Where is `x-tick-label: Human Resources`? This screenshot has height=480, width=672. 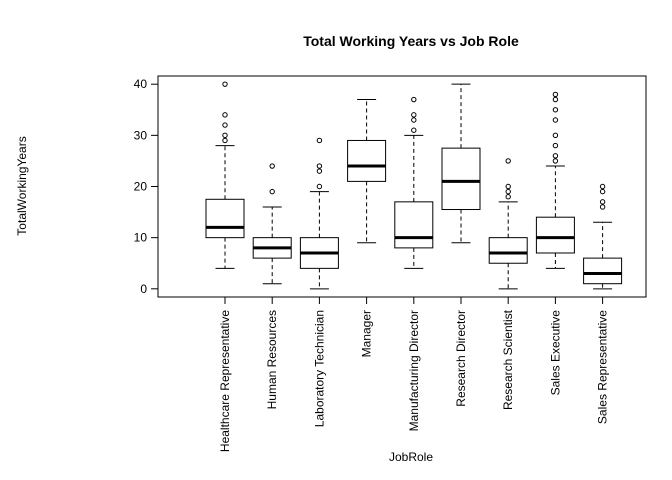 x-tick-label: Human Resources is located at coordinates (272, 359).